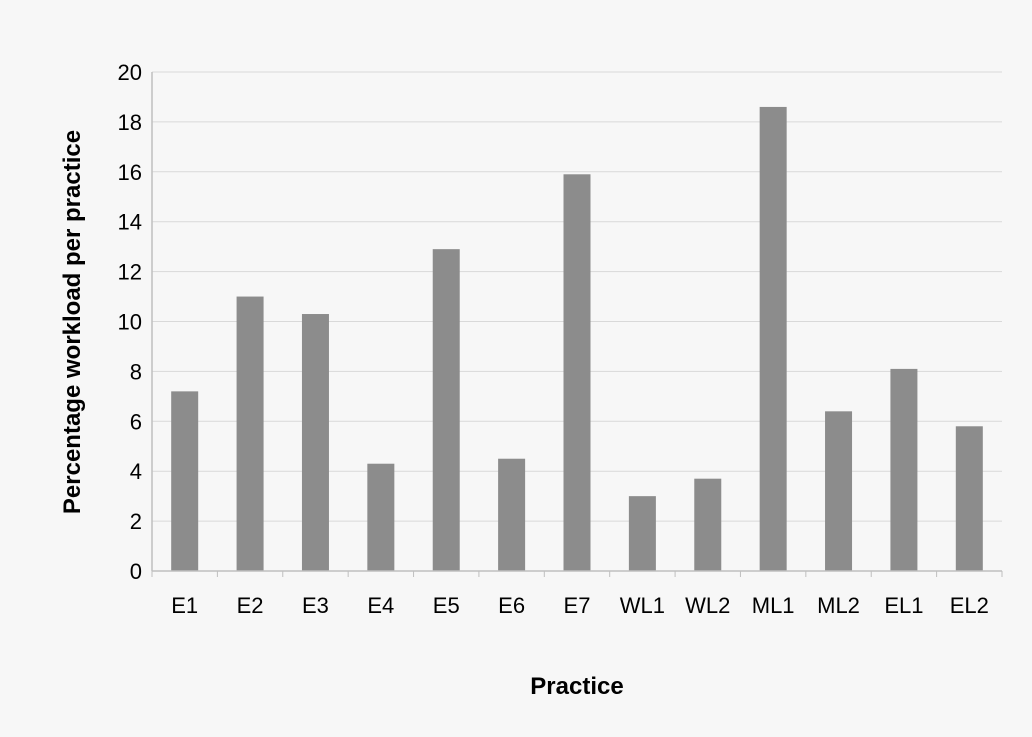 Image resolution: width=1032 pixels, height=737 pixels. I want to click on y-axis-title: Percentage workload per practice, so click(72, 322).